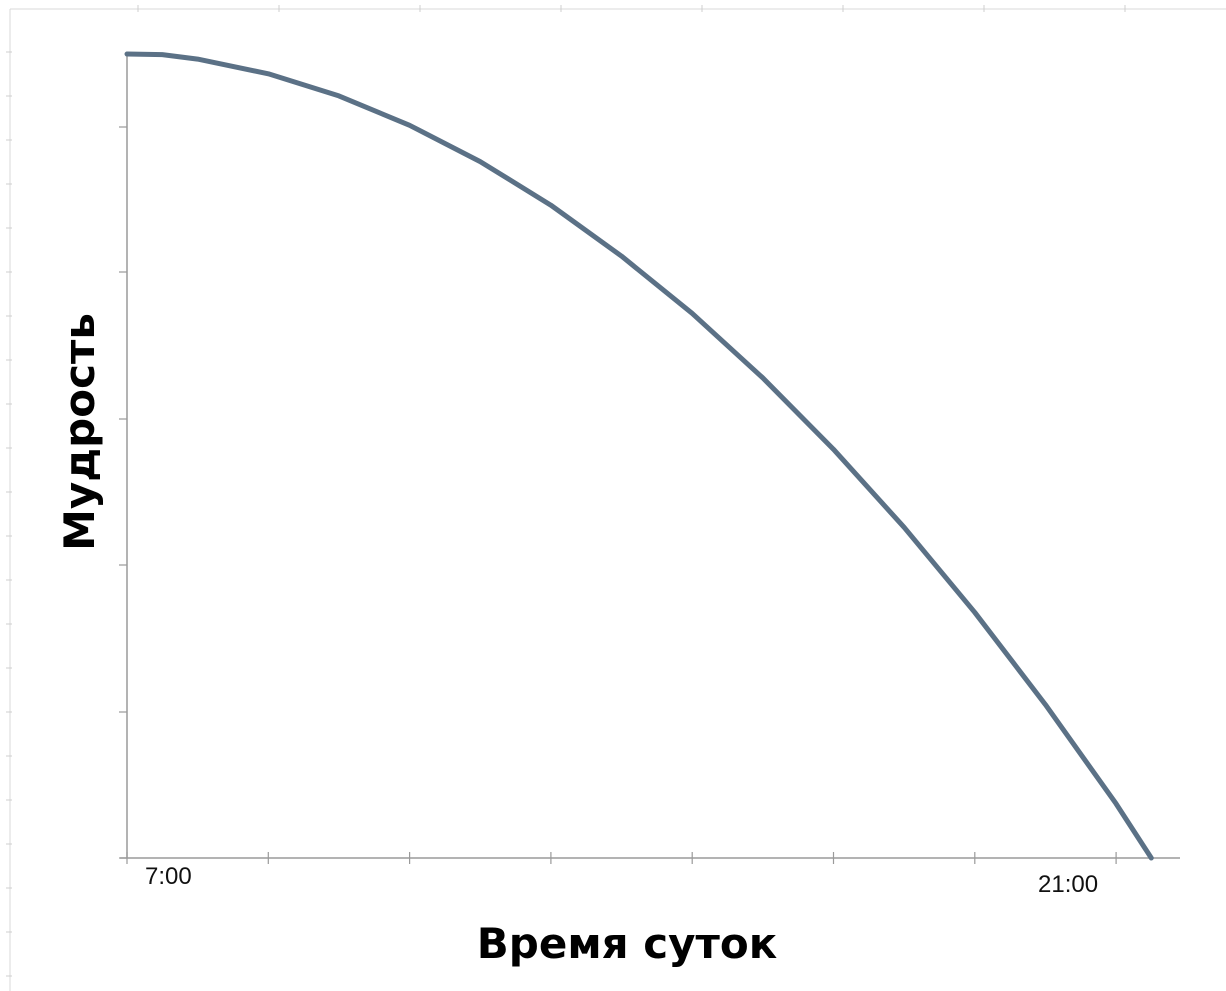  What do you see at coordinates (627, 943) in the screenshot?
I see `x-axis-title: Время суток` at bounding box center [627, 943].